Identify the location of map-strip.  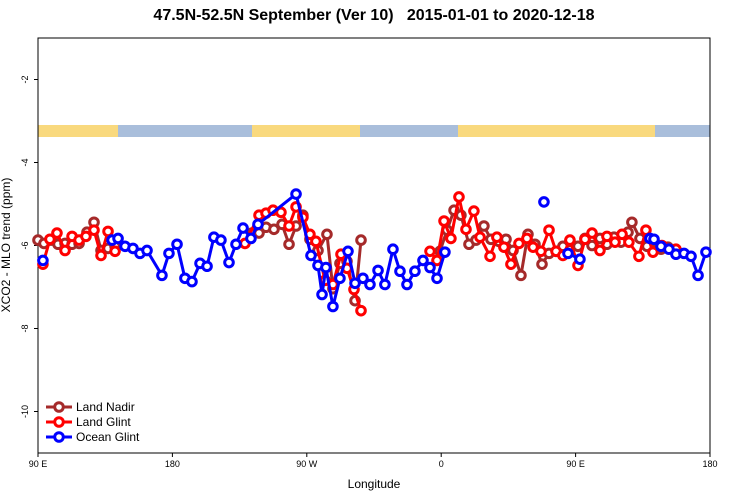
(374, 131).